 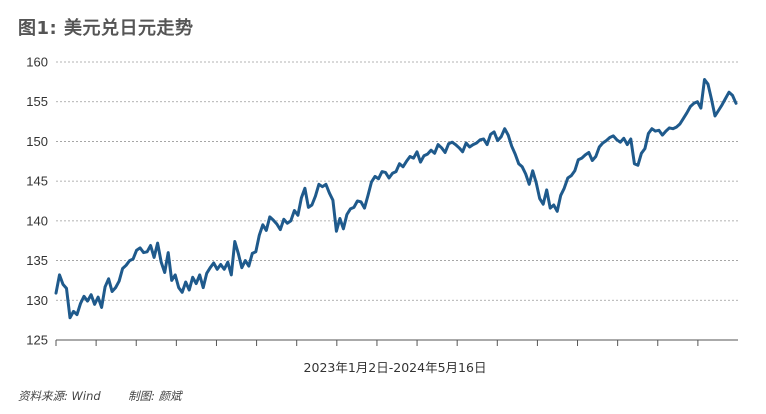 What do you see at coordinates (37, 220) in the screenshot?
I see `y-tick-label-140: 140` at bounding box center [37, 220].